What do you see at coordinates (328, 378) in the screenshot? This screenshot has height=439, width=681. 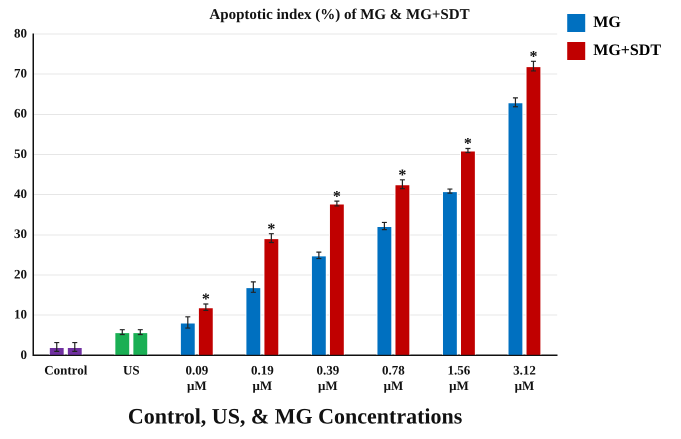 I see `x-tick-label: 0.39 μM` at bounding box center [328, 378].